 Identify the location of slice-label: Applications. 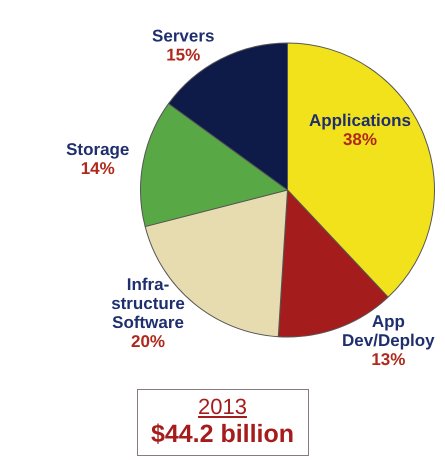
(360, 120).